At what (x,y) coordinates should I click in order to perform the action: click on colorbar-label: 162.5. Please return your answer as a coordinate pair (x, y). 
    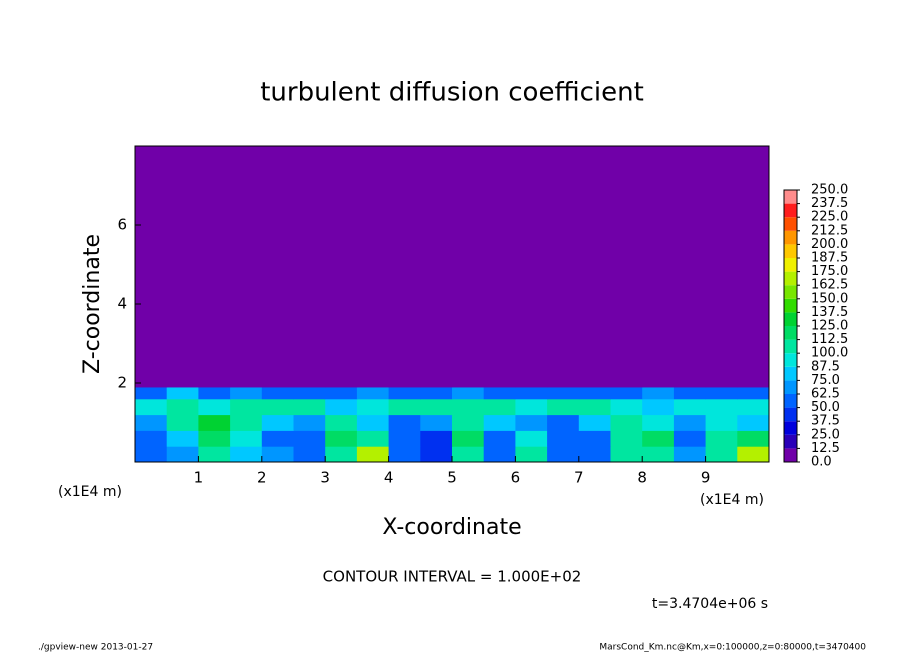
    Looking at the image, I should click on (829, 285).